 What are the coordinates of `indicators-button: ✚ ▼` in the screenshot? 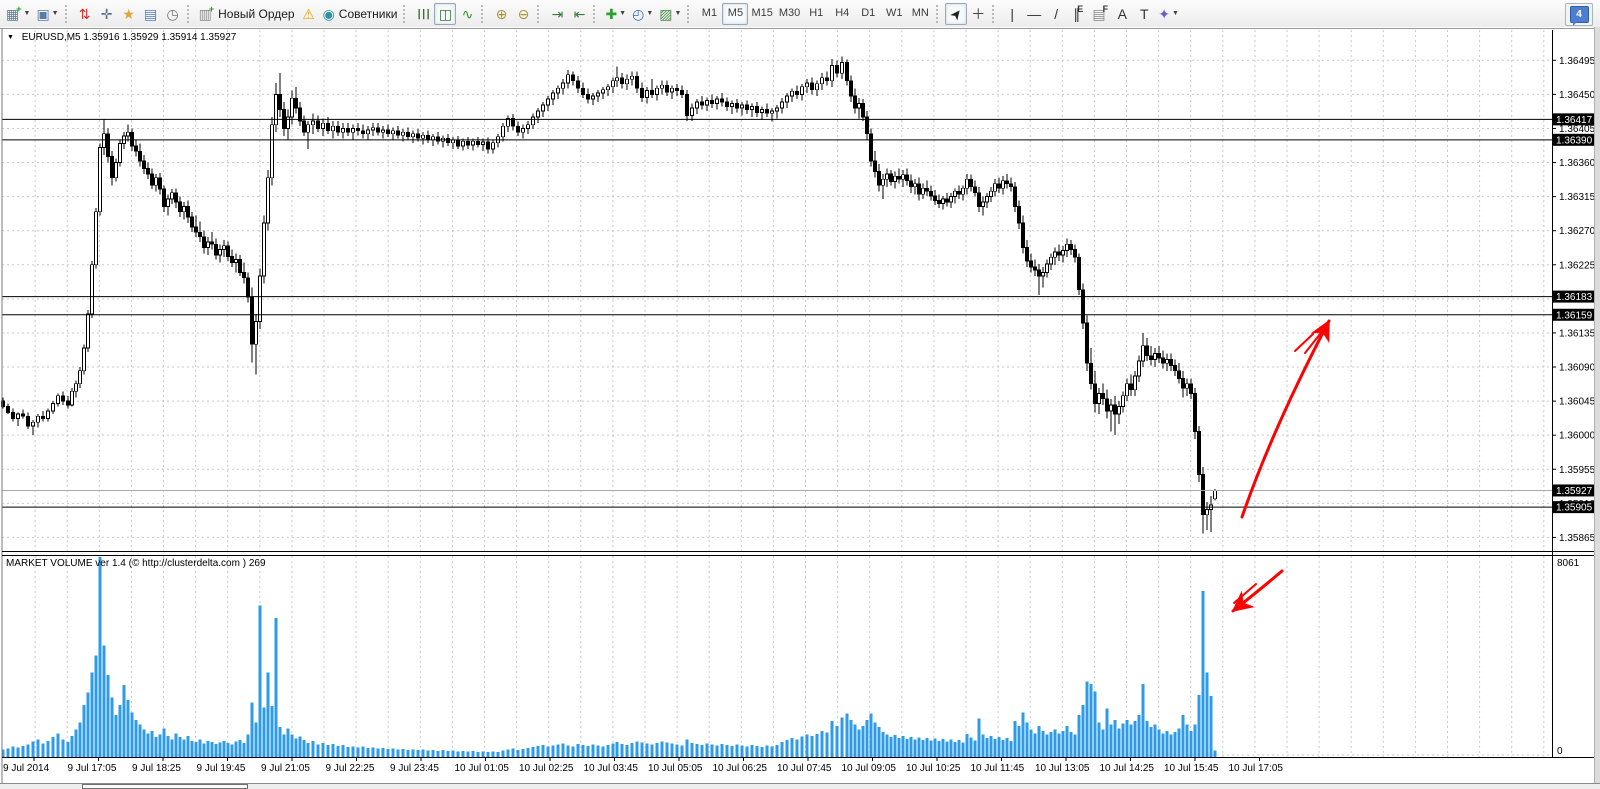 It's located at (615, 14).